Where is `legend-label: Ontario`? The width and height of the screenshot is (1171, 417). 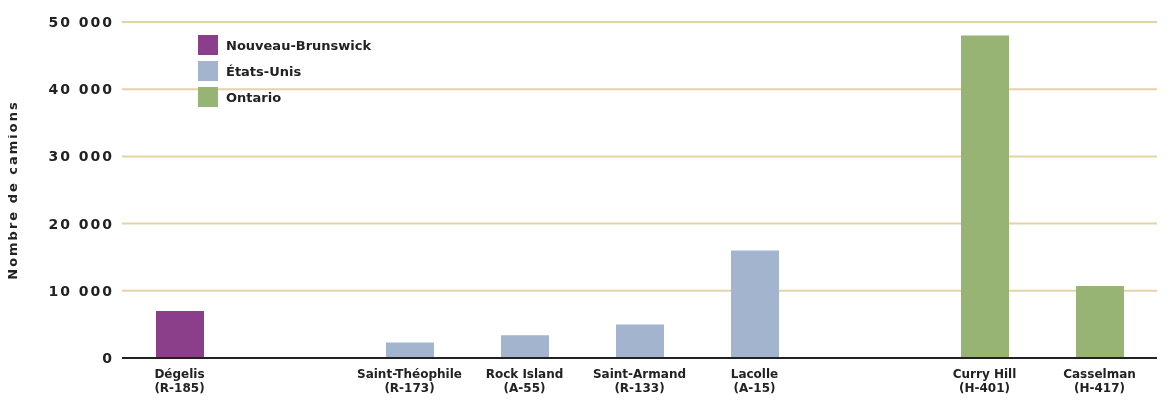
legend-label: Ontario is located at coordinates (254, 97).